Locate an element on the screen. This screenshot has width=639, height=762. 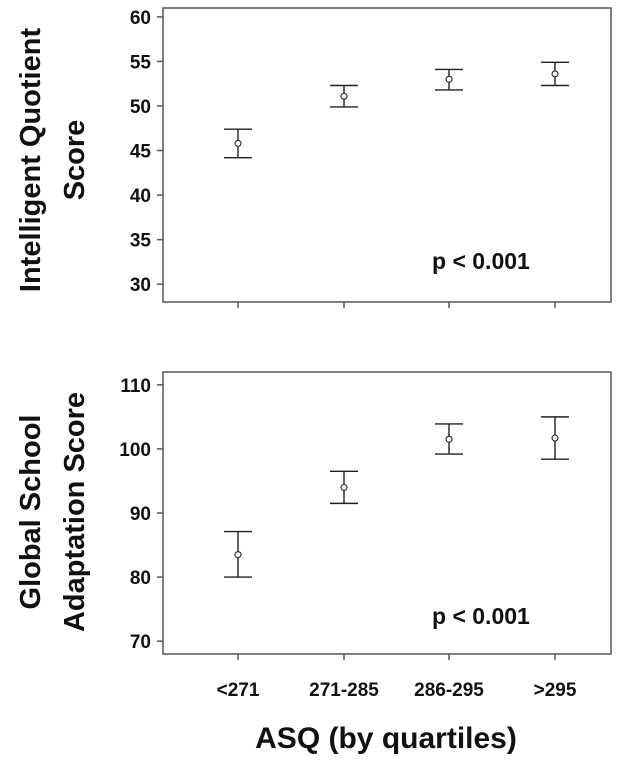
iq-error-bars is located at coordinates (396, 110).